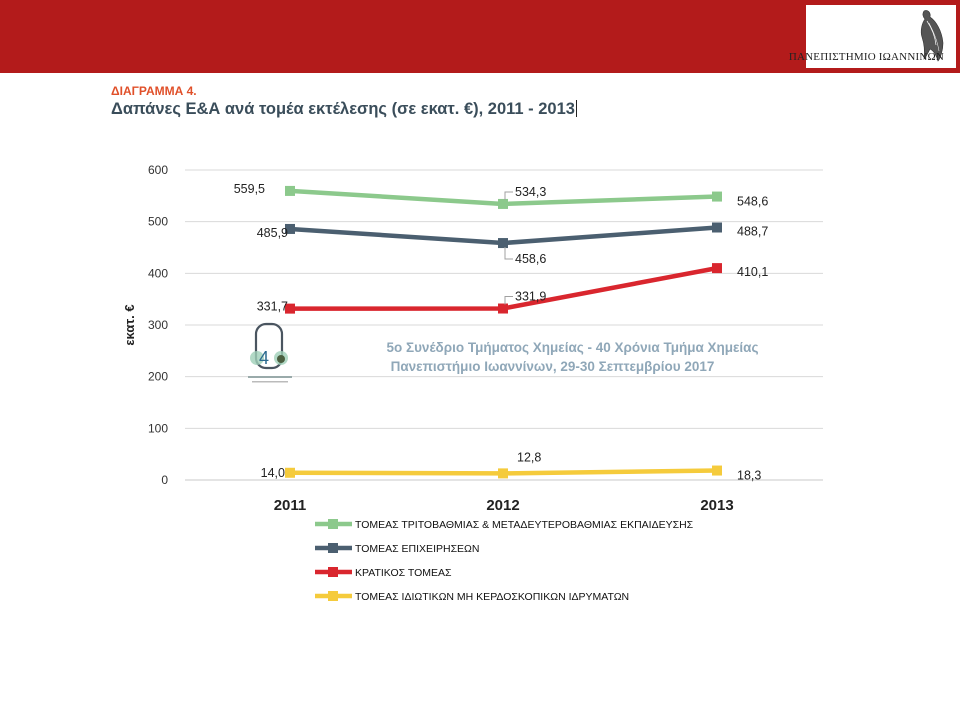 The width and height of the screenshot is (960, 720). Describe the element at coordinates (403, 573) in the screenshot. I see `legend-label: ΚΡΑΤΙΚΟΣ ΤΟΜΕΑΣ` at that location.